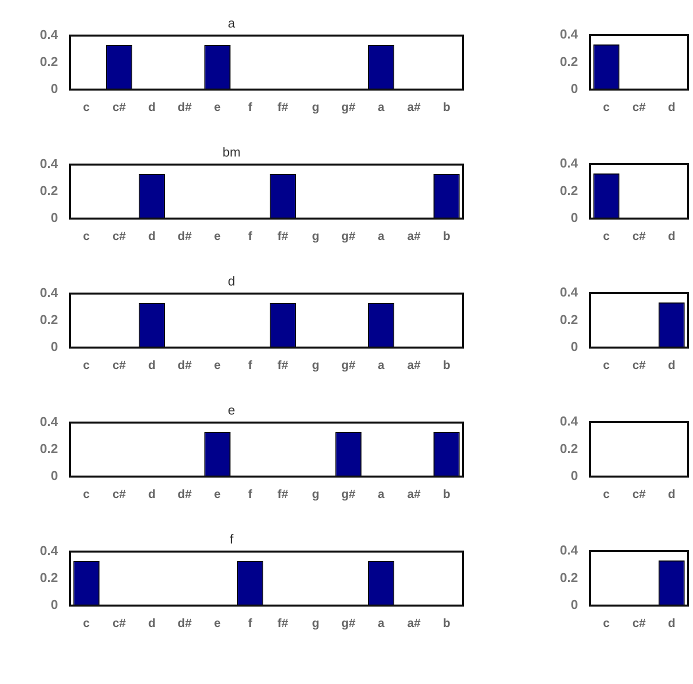  I want to click on chart-title: e, so click(232, 410).